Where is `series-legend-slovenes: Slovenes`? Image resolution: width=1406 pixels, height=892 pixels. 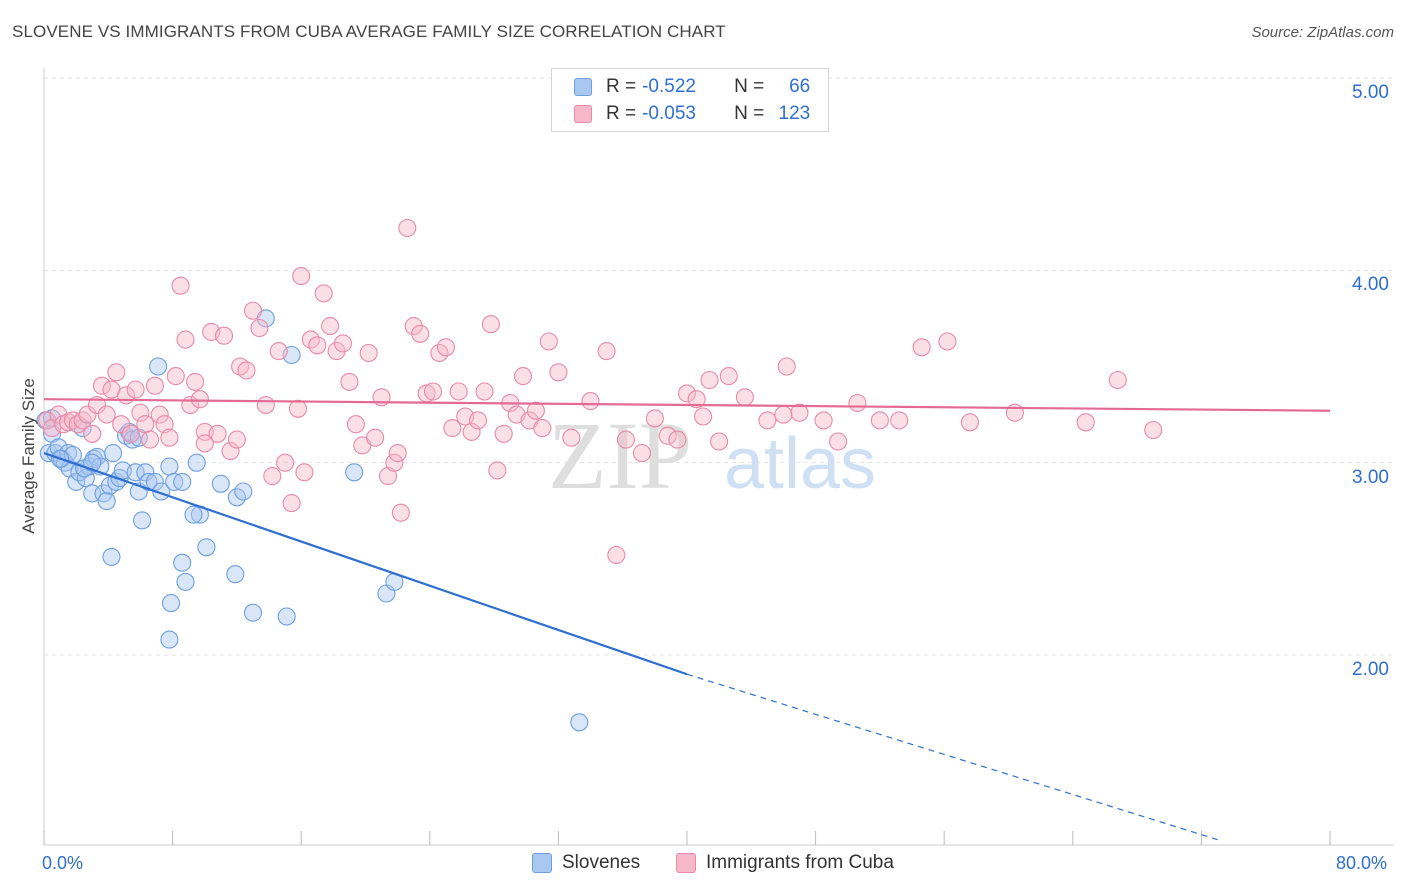 series-legend-slovenes: Slovenes is located at coordinates (586, 863).